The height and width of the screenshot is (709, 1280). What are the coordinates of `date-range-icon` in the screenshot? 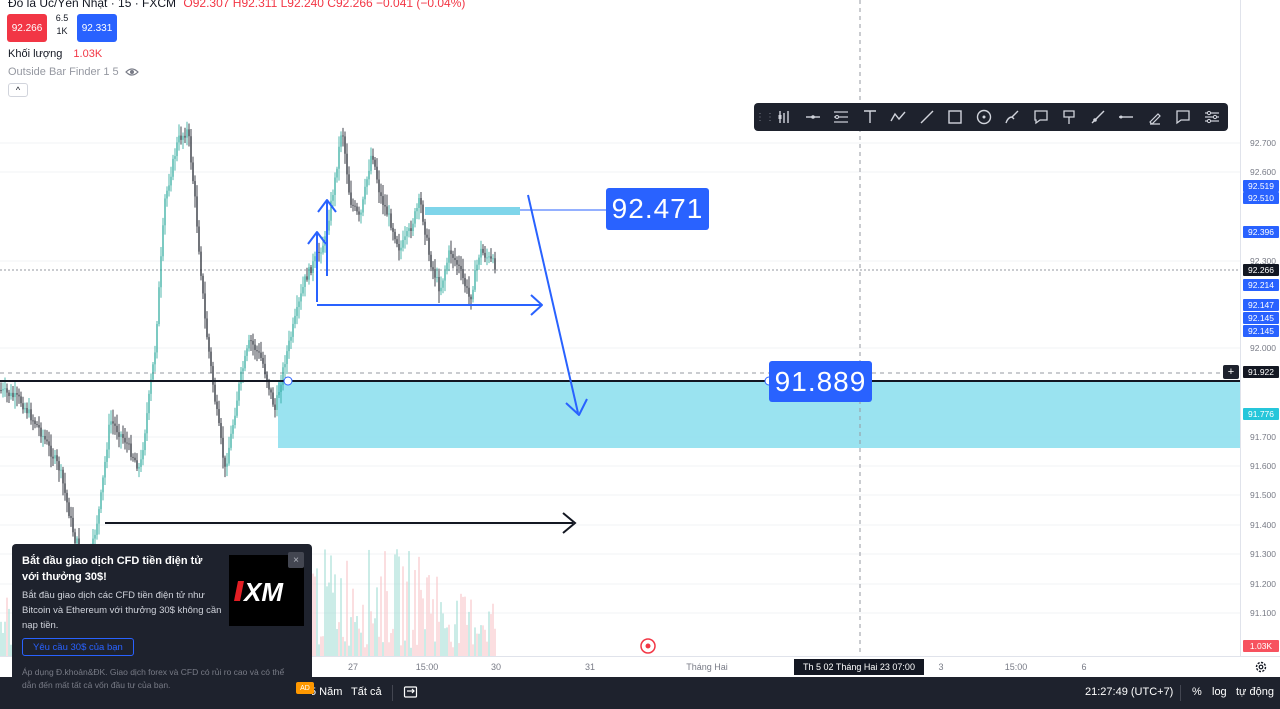 It's located at (410, 692).